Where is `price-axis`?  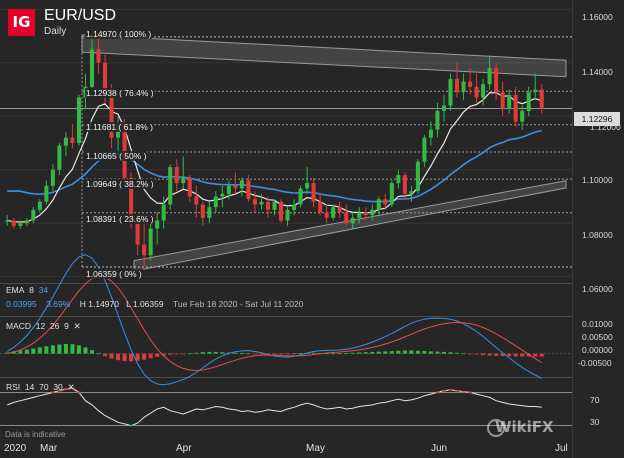 price-axis is located at coordinates (598, 229).